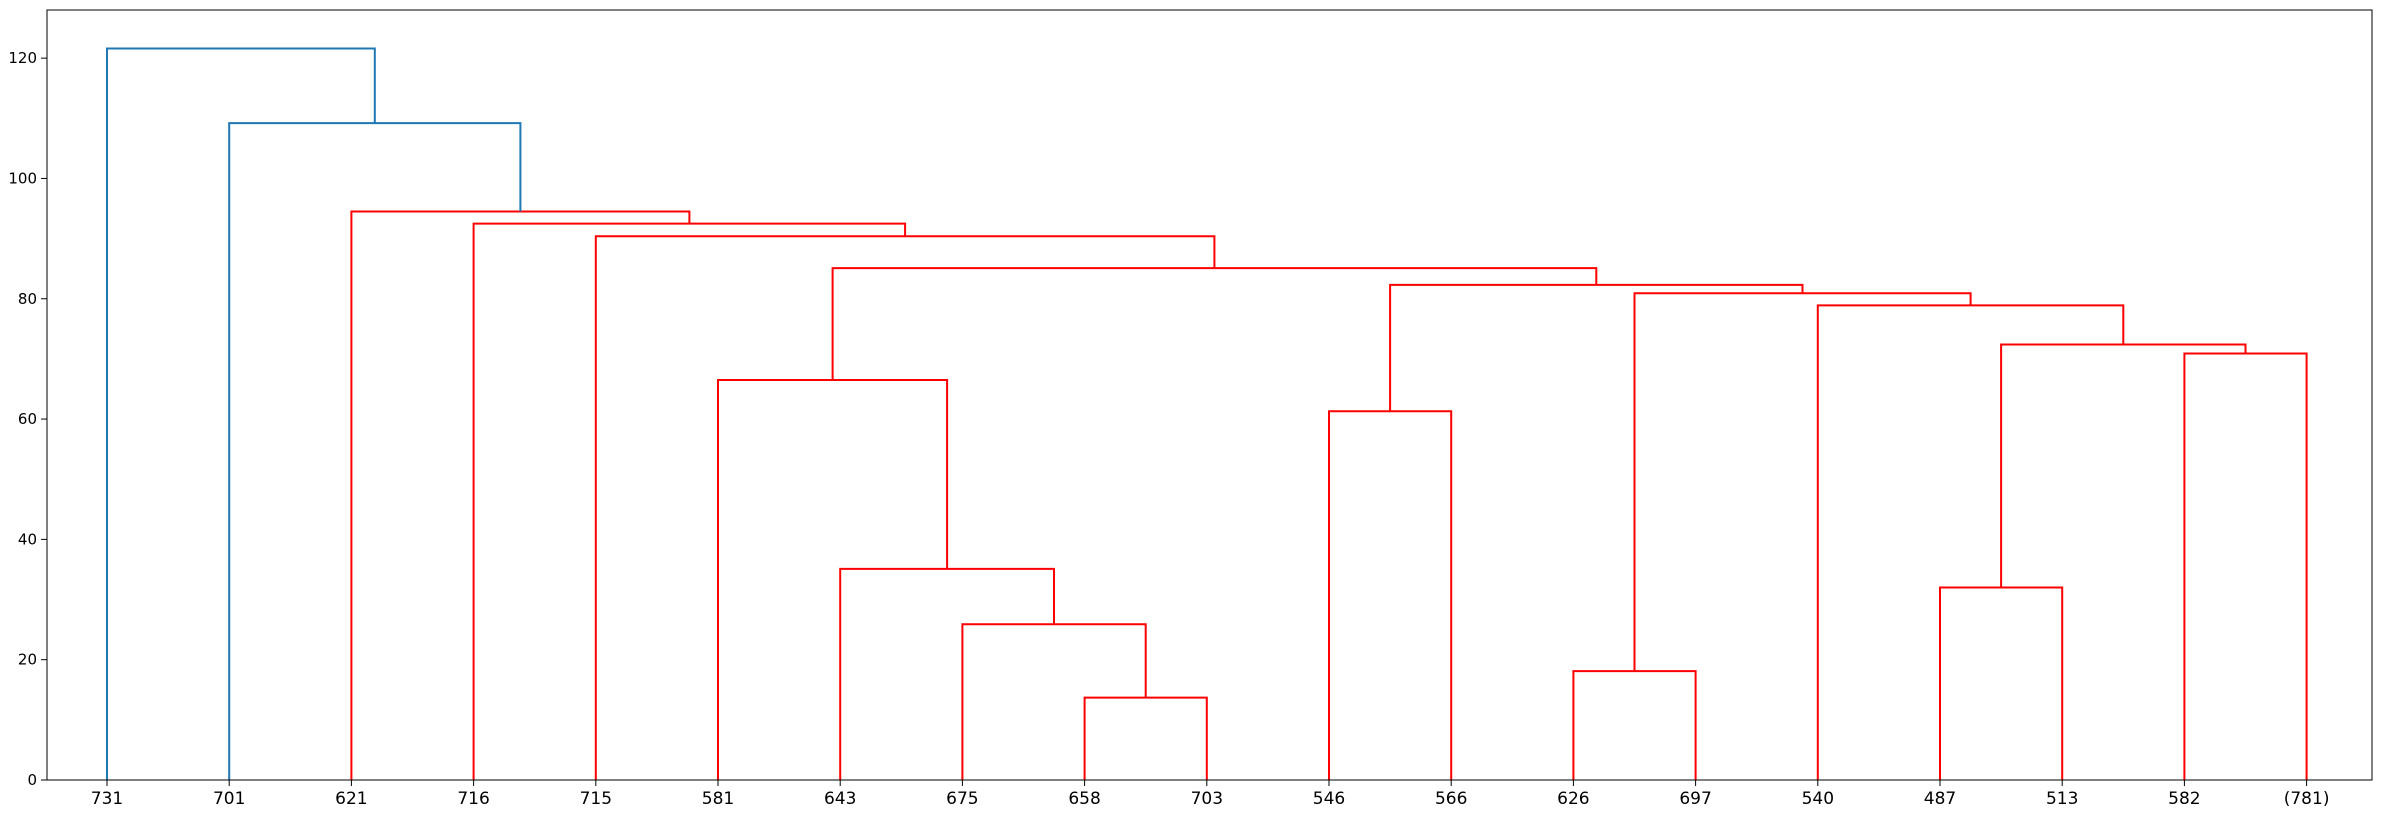 This screenshot has height=817, width=2381. What do you see at coordinates (1695, 799) in the screenshot?
I see `leaf-label: 697` at bounding box center [1695, 799].